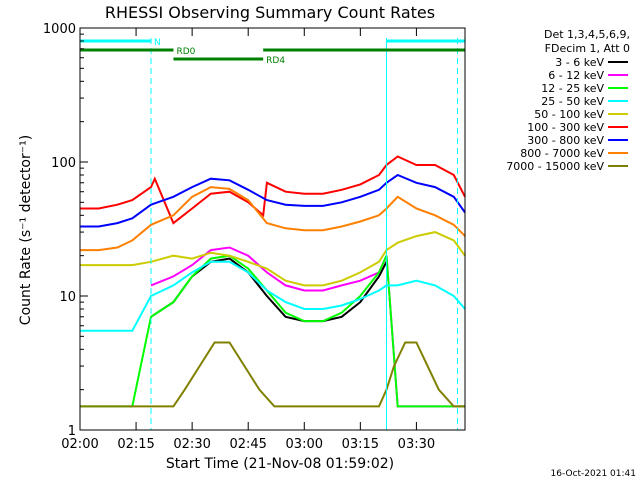  What do you see at coordinates (555, 166) in the screenshot?
I see `legend-label-8: 7000 - 15000 keV` at bounding box center [555, 166].